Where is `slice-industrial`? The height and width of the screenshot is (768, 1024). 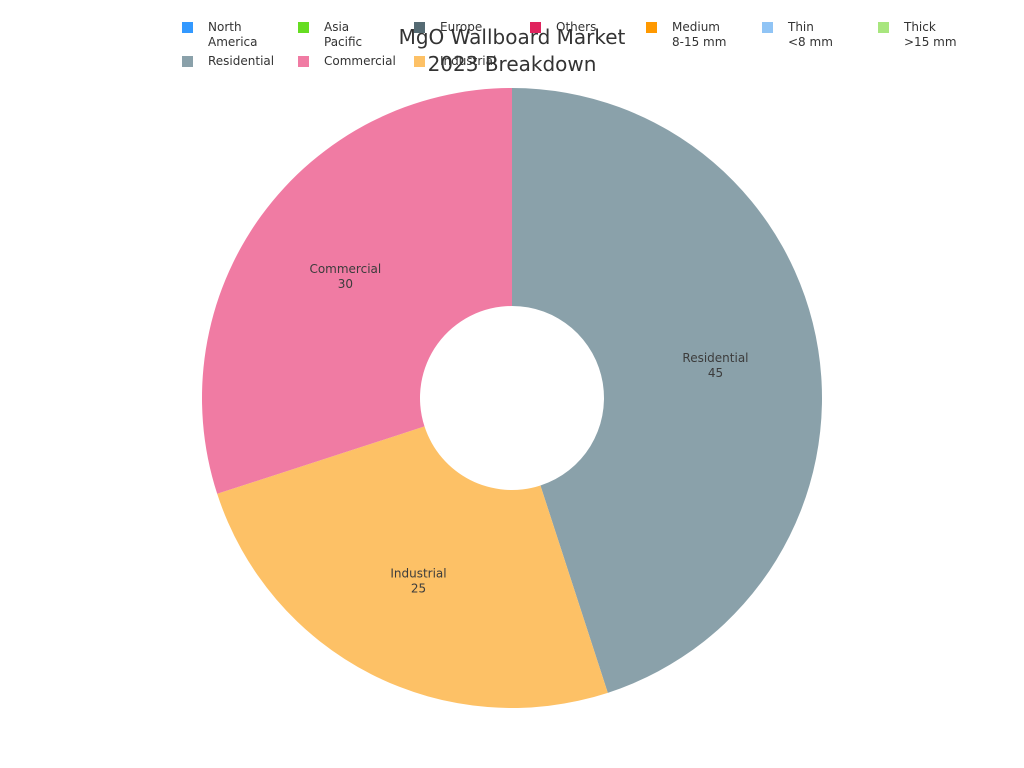
slice-industrial is located at coordinates (412, 567).